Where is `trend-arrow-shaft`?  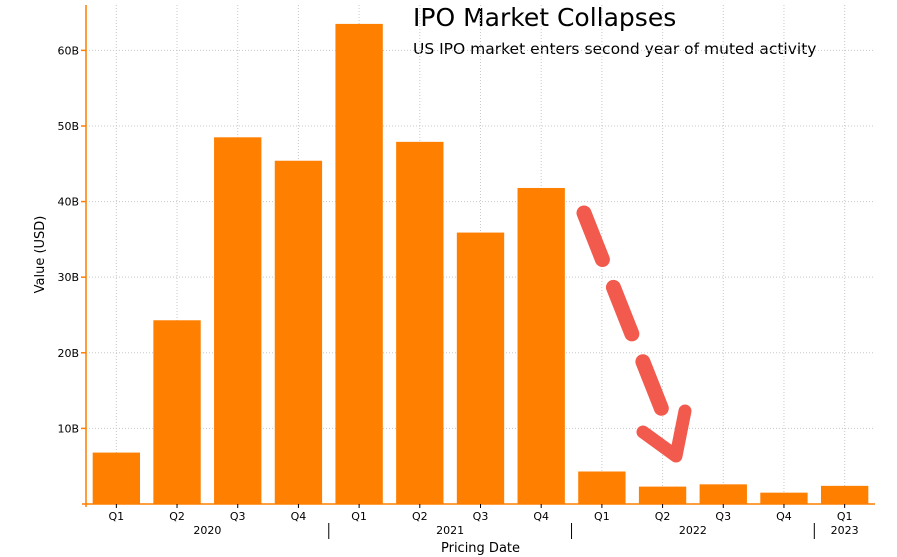 trend-arrow-shaft is located at coordinates (623, 311).